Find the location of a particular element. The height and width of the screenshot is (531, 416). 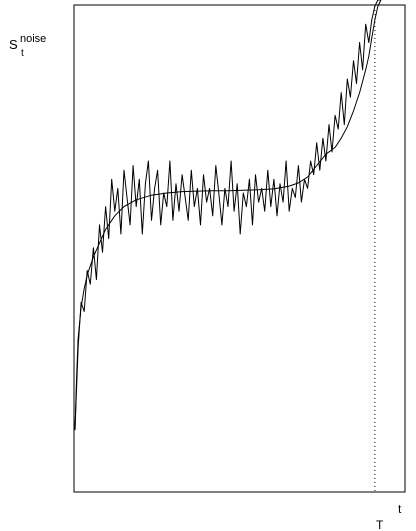

y-axis-label-sub: t is located at coordinates (22, 53).